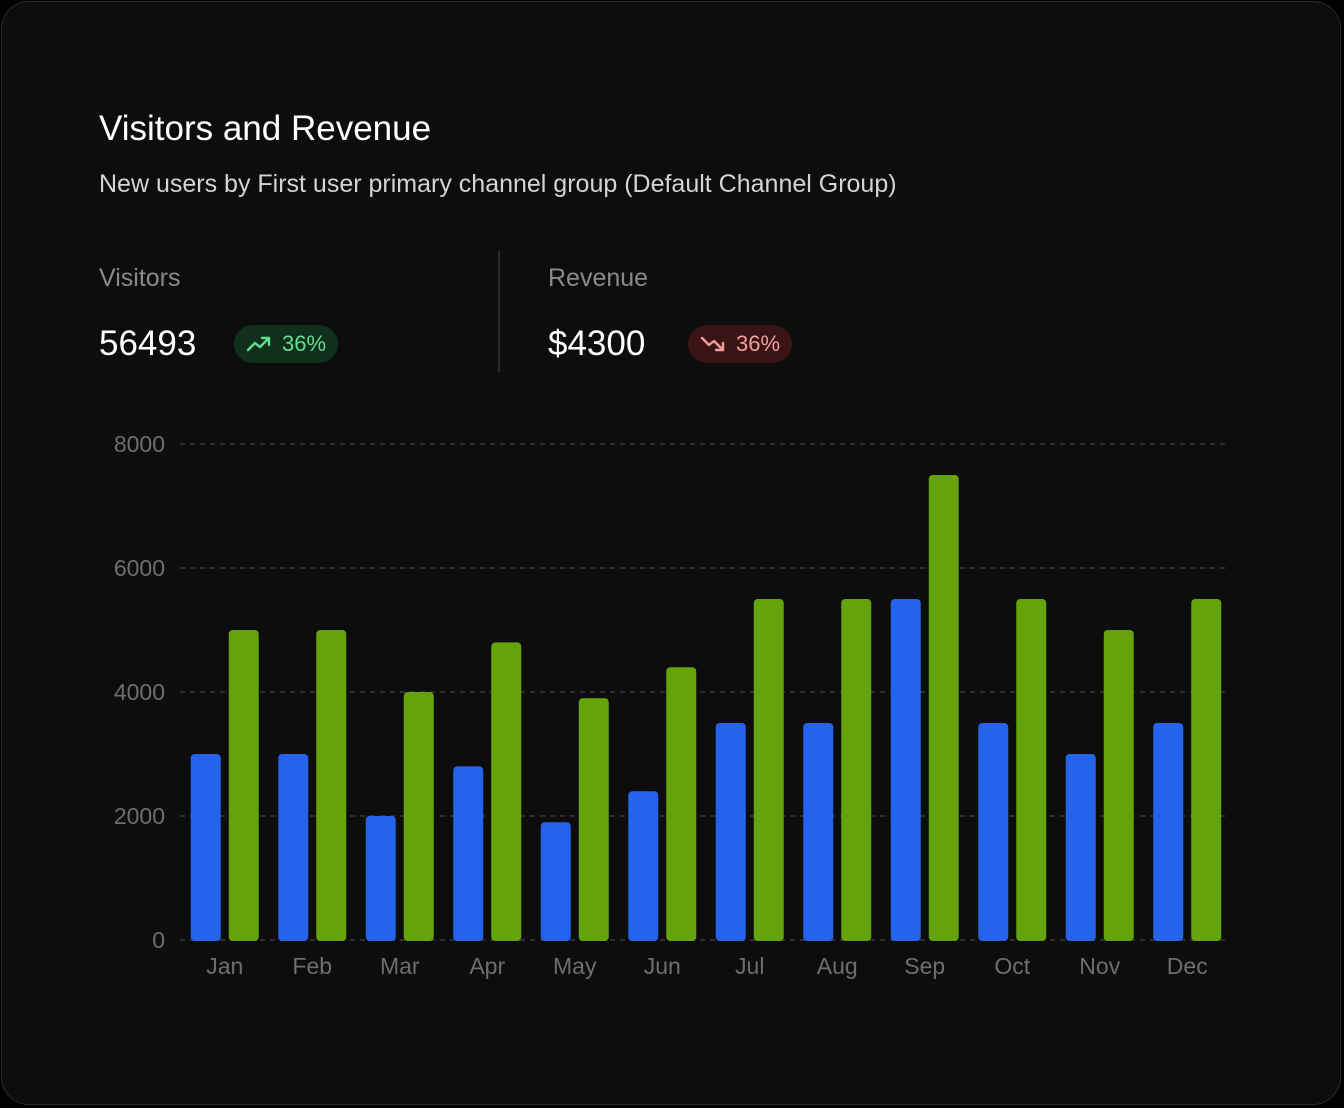 This screenshot has height=1108, width=1344. What do you see at coordinates (924, 966) in the screenshot?
I see `x-tick-label: Sep` at bounding box center [924, 966].